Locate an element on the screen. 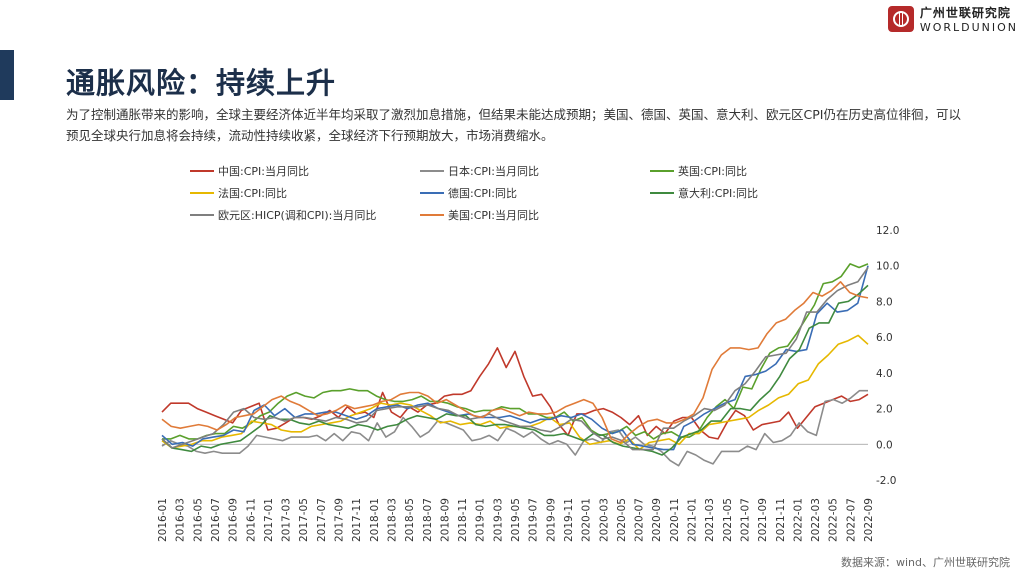 The height and width of the screenshot is (576, 1024). x-tick-label: 2020-09 is located at coordinates (657, 520).